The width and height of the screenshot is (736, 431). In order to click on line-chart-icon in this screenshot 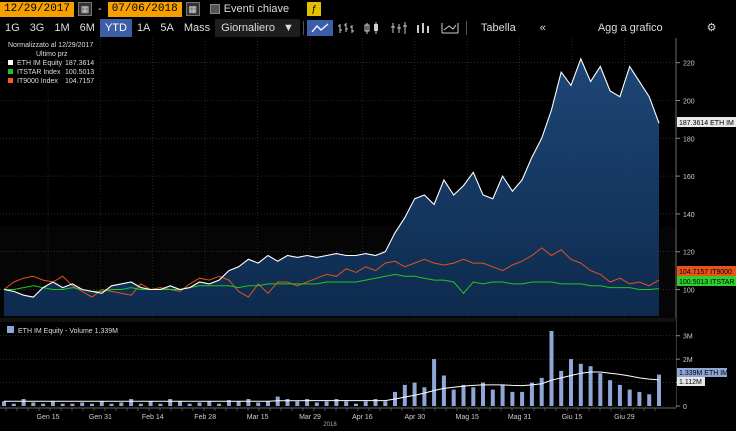, I will do `click(319, 28)`.